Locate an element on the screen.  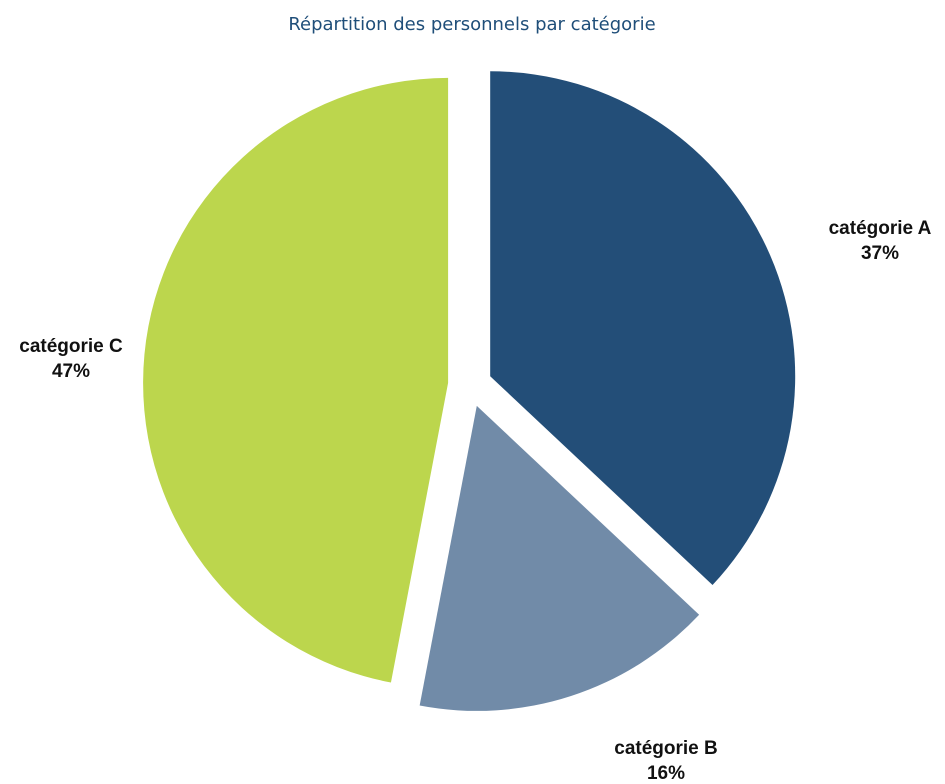
pie-slice-b is located at coordinates (559, 558).